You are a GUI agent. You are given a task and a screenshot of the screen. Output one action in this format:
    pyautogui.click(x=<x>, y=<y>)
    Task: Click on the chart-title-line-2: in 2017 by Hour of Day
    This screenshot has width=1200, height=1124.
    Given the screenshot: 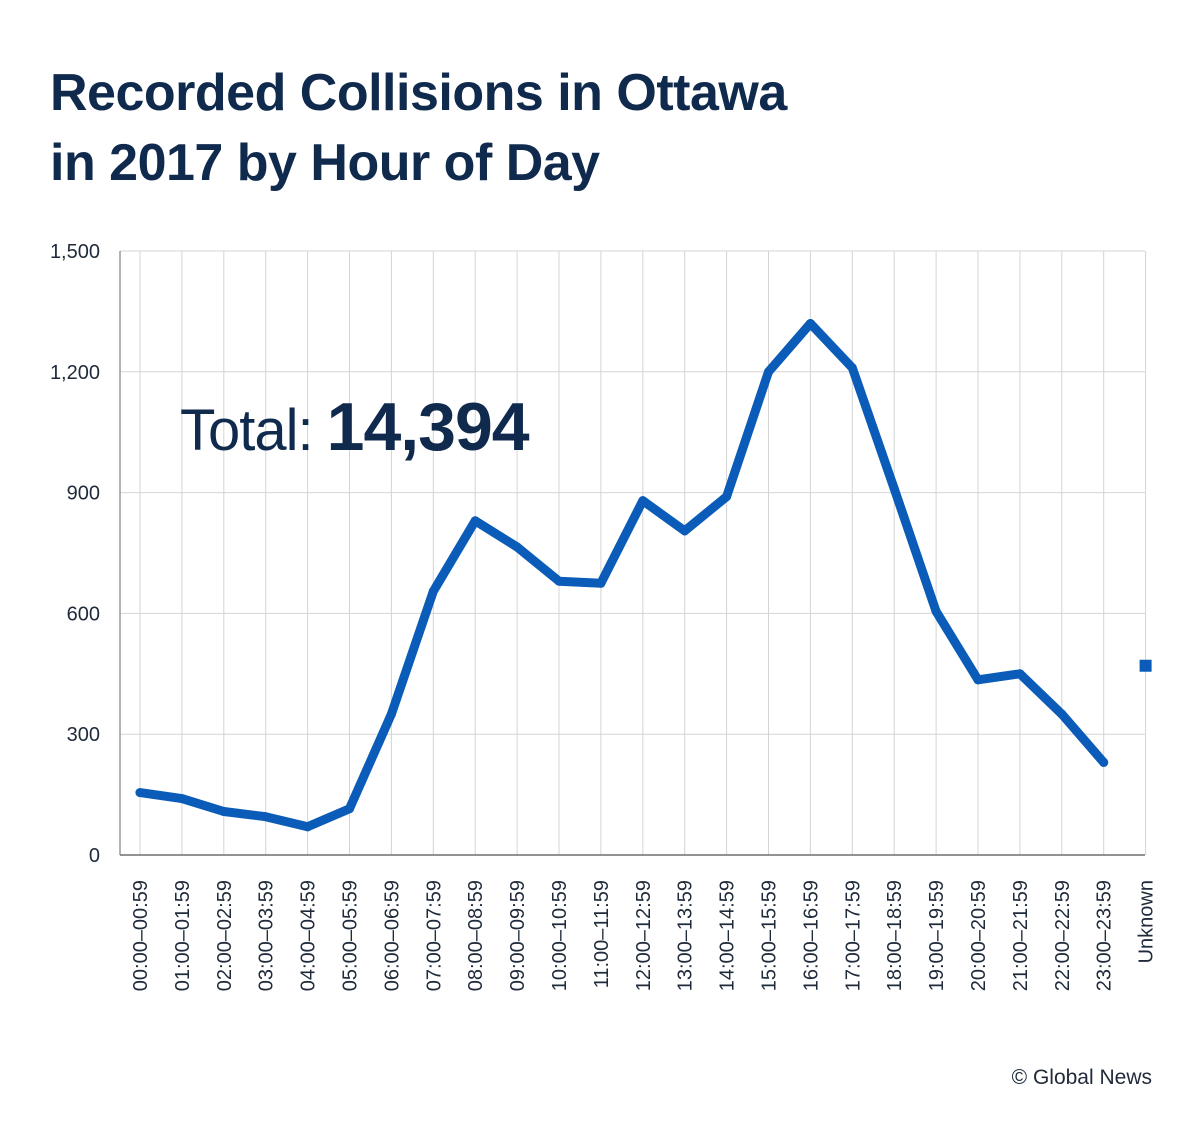 What is the action you would take?
    pyautogui.click(x=325, y=163)
    